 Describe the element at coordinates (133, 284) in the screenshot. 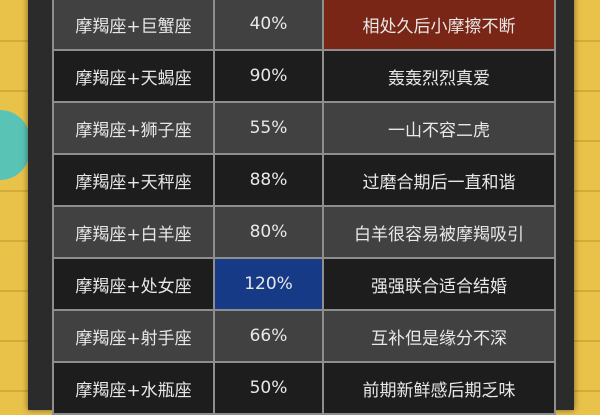

I see `pair-cell: 摩羯座+处女座` at that location.